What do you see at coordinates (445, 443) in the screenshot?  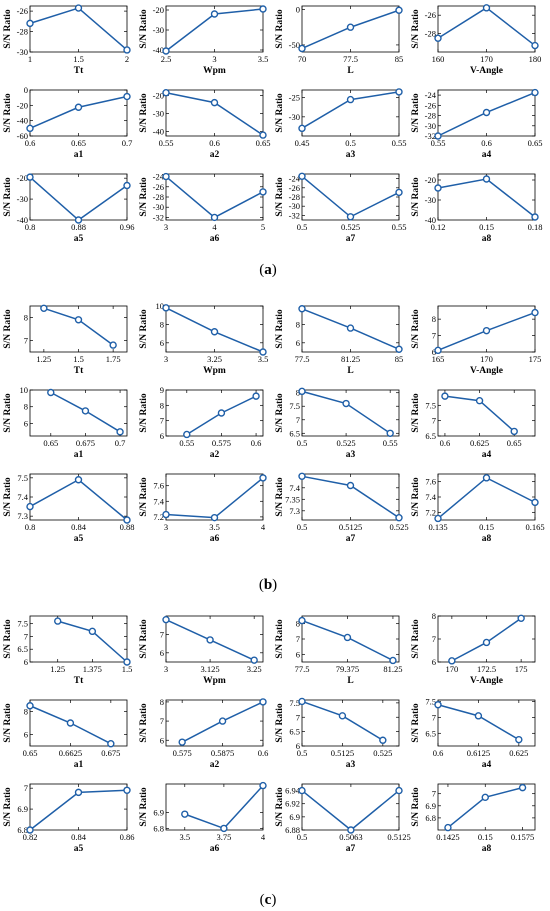 I see `x-tick-label: 0.6` at bounding box center [445, 443].